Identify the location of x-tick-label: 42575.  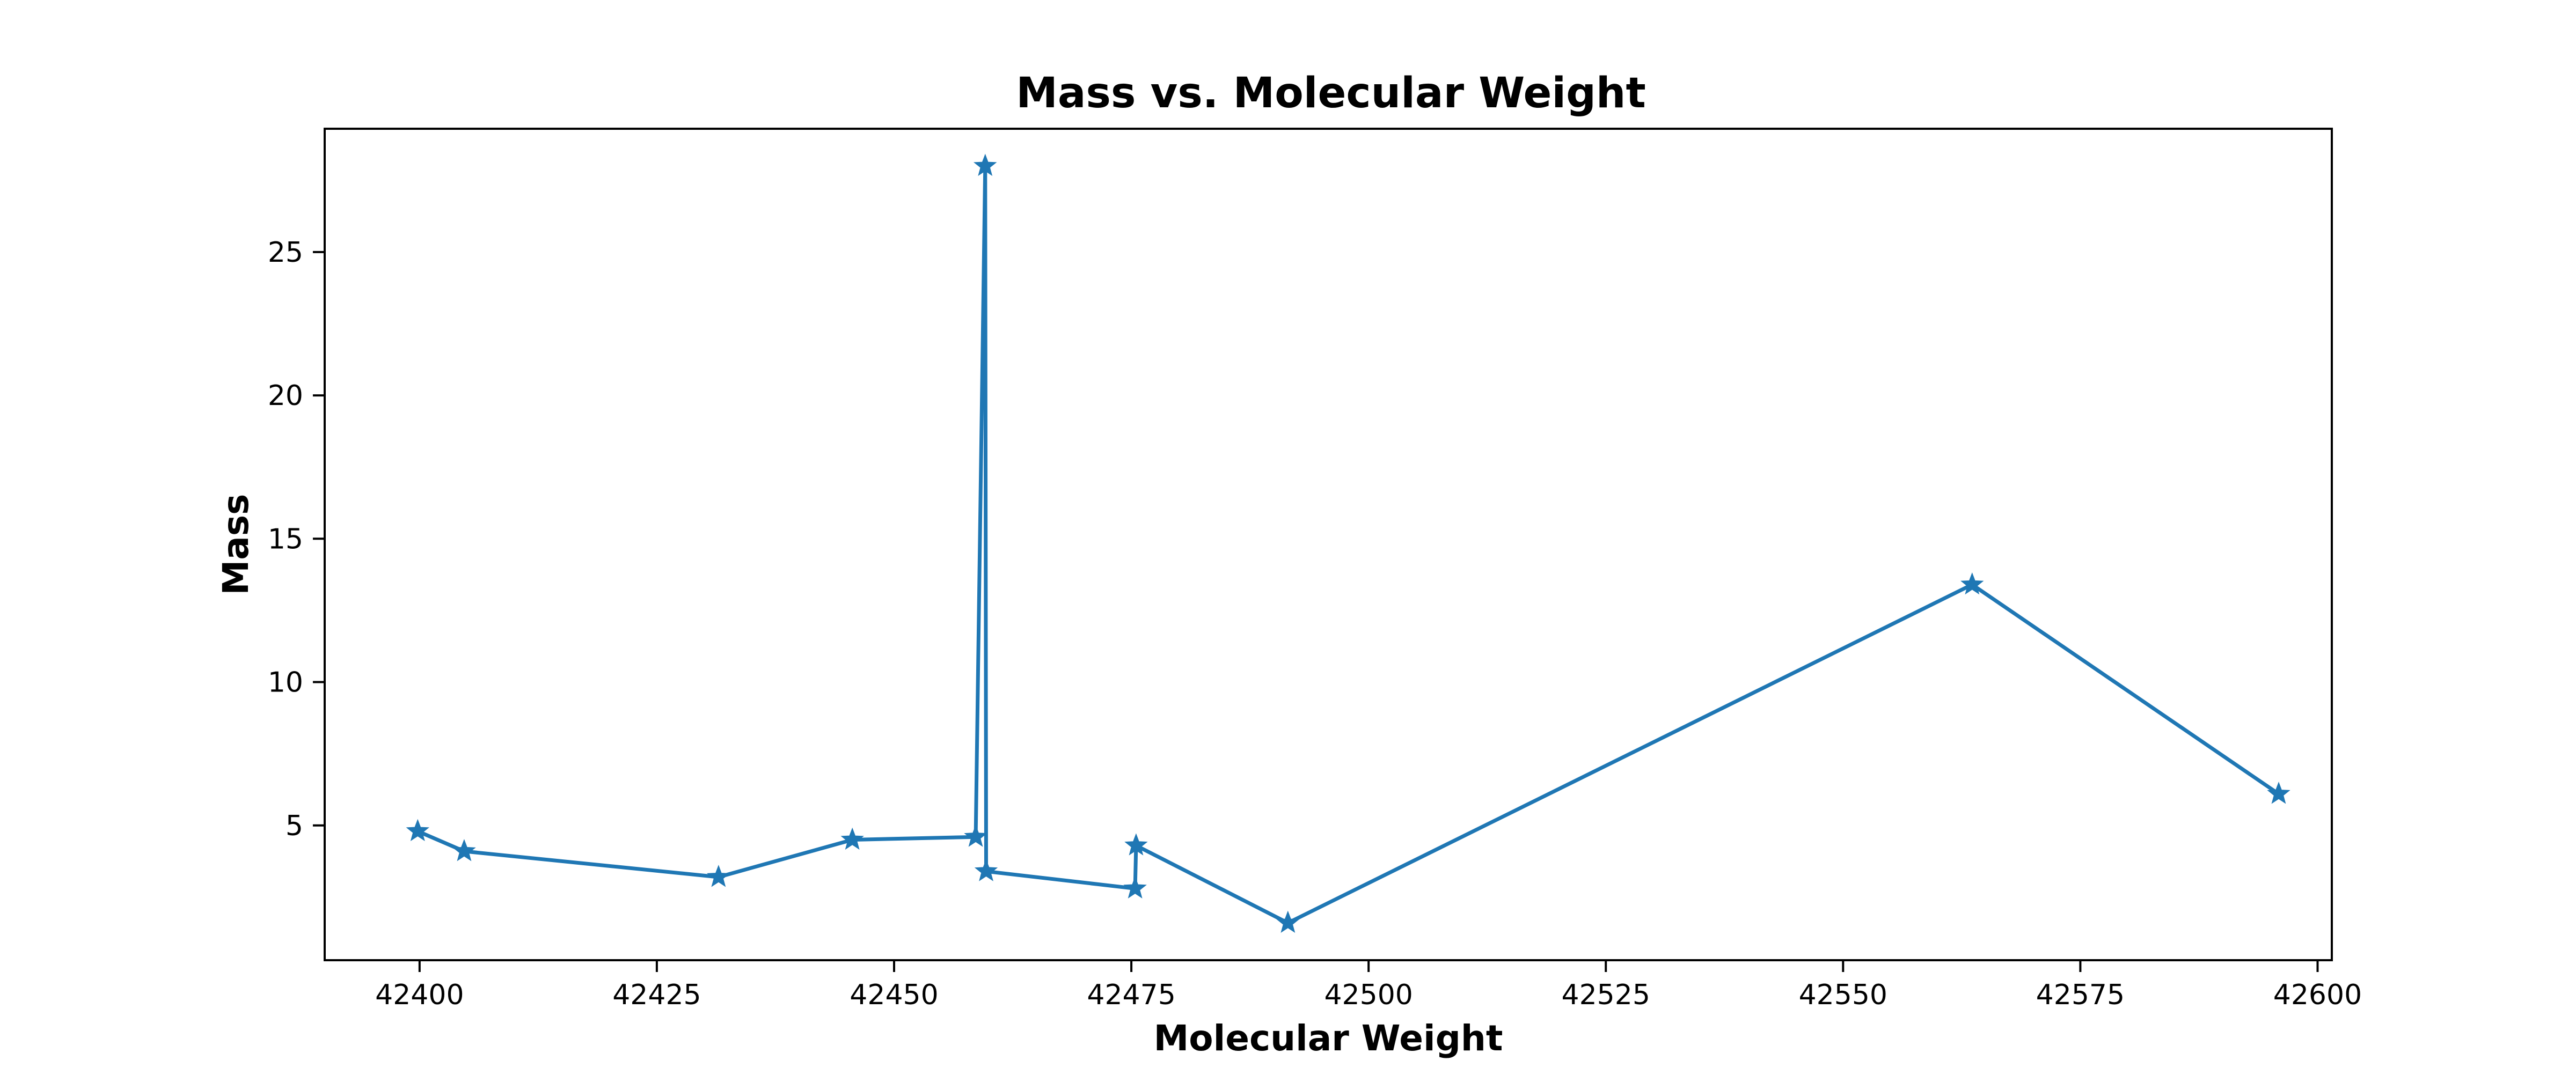
(2080, 995).